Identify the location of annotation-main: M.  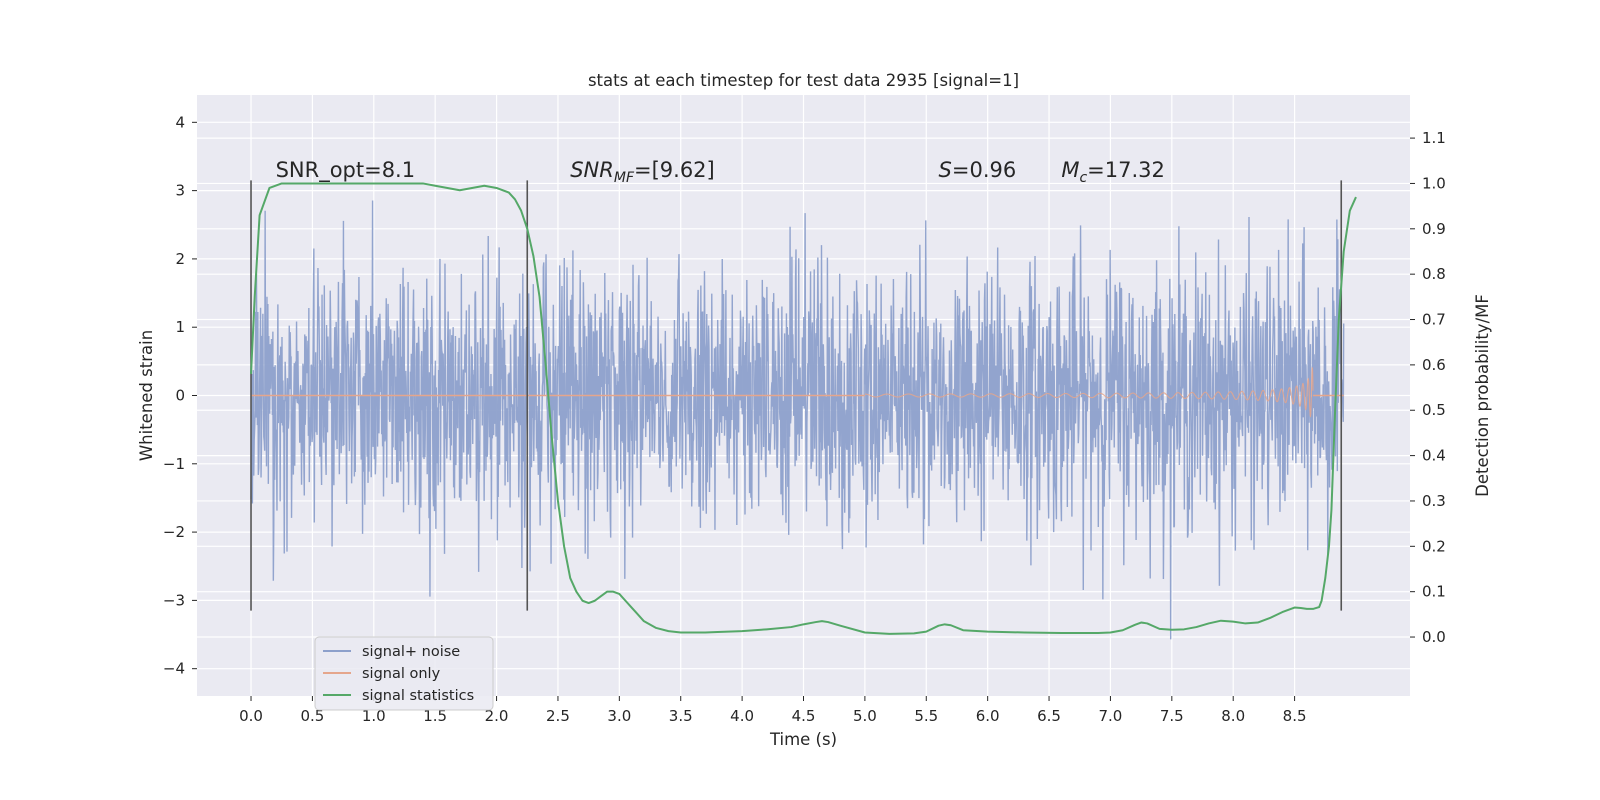
(1070, 170).